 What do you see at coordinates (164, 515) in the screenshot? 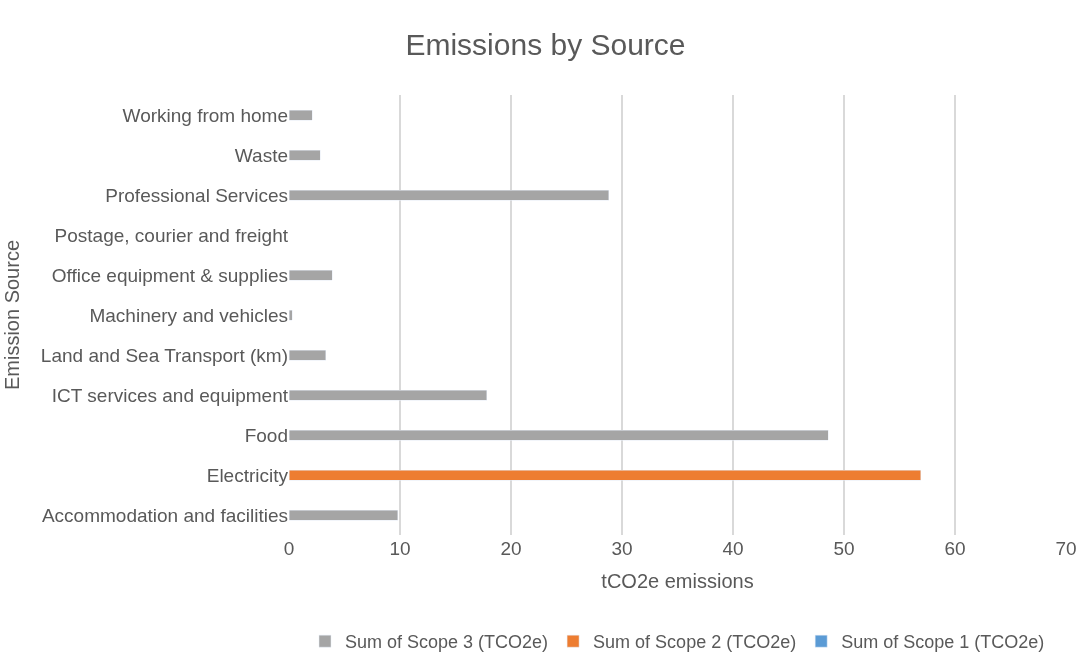
I see `y-tick-label: Accommodation and facilities` at bounding box center [164, 515].